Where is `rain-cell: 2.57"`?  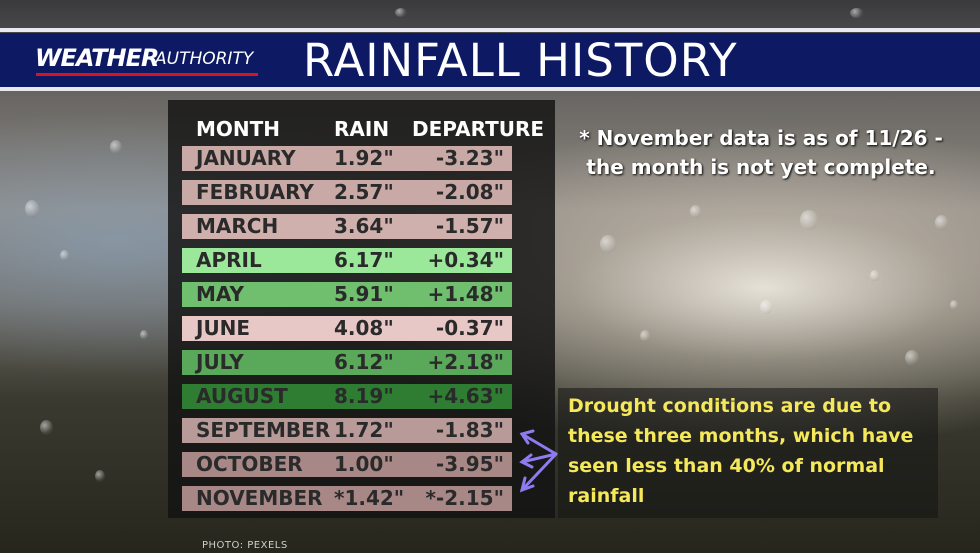
rain-cell: 2.57" is located at coordinates (364, 192).